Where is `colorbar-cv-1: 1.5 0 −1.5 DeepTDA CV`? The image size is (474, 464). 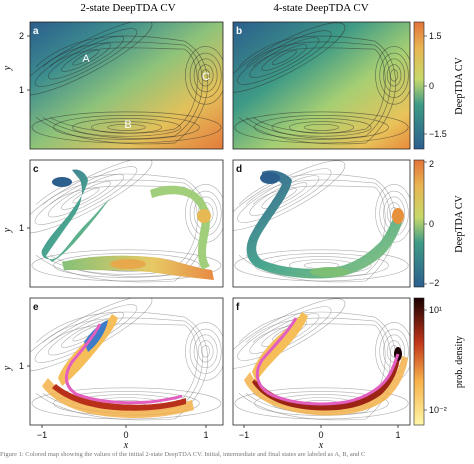 colorbar-cv-1: 1.5 0 −1.5 DeepTDA CV is located at coordinates (439, 85).